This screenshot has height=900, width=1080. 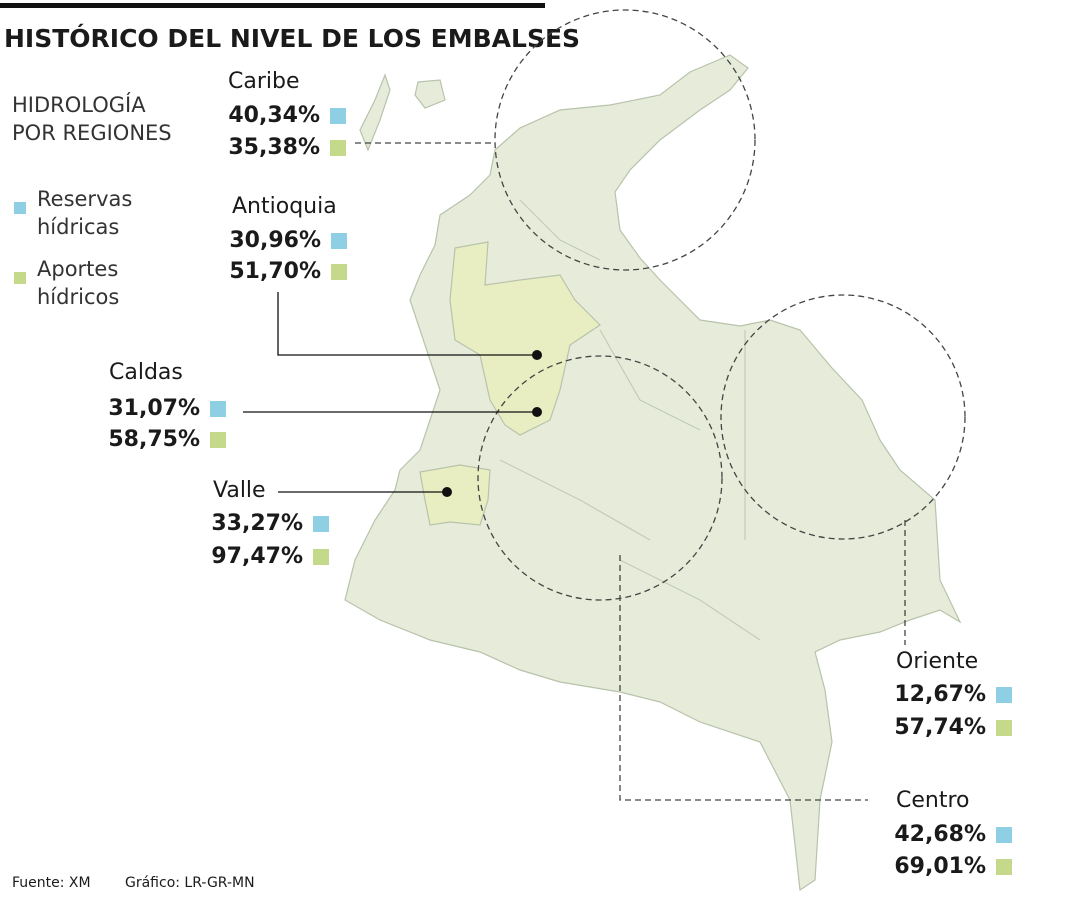 What do you see at coordinates (274, 147) in the screenshot?
I see `region-value: 35,38%` at bounding box center [274, 147].